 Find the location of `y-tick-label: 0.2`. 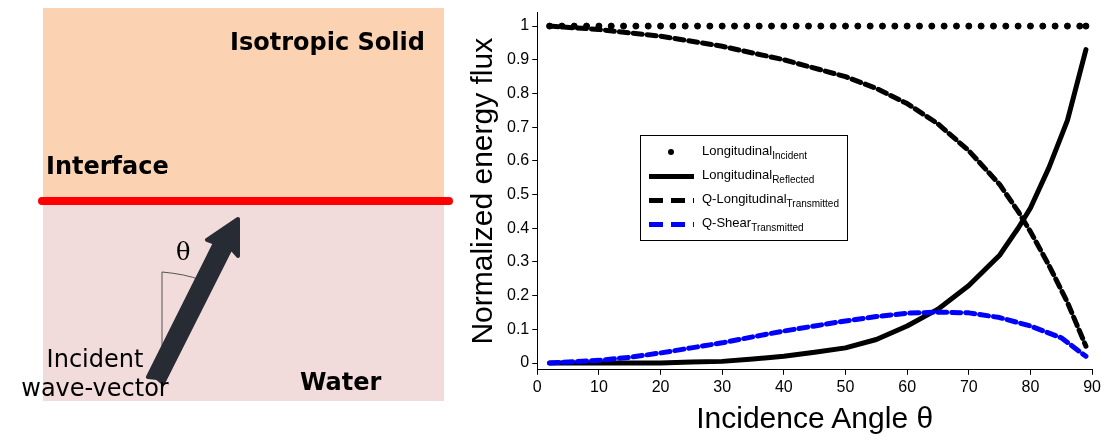

y-tick-label: 0.2 is located at coordinates (518, 295).